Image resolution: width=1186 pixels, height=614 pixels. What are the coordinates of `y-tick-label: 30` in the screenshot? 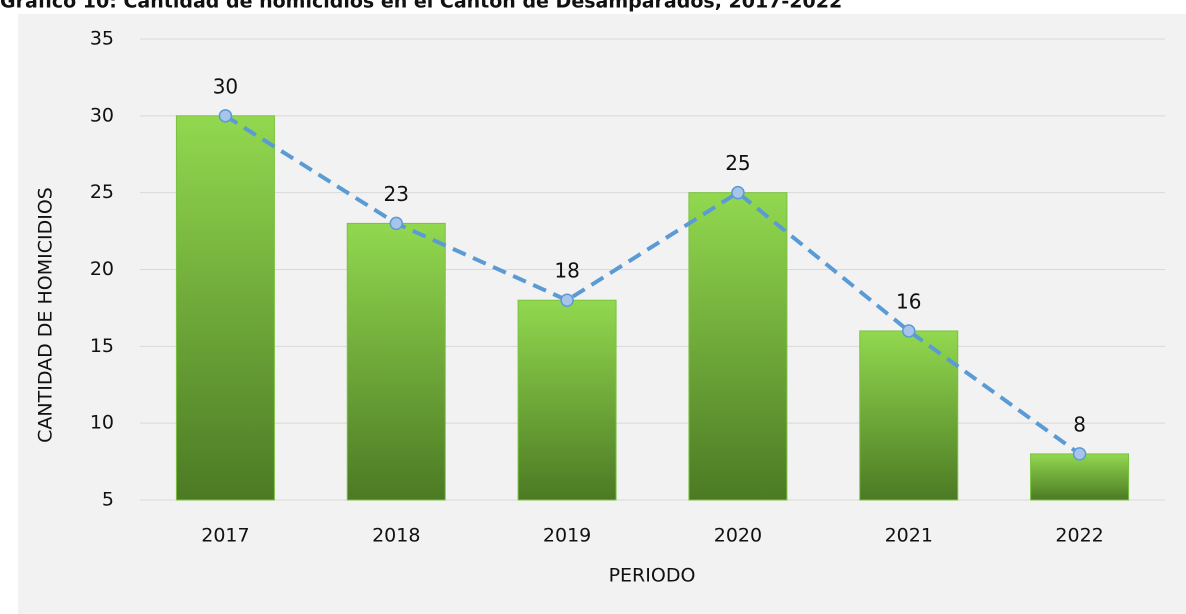 It's located at (102, 115).